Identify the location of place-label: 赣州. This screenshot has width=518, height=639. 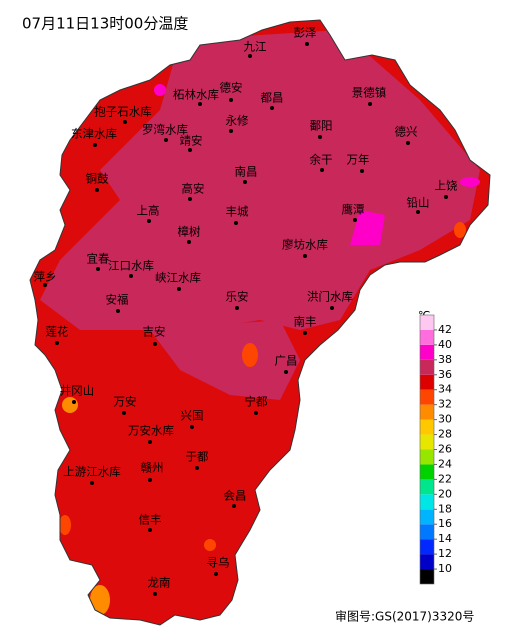
(152, 468).